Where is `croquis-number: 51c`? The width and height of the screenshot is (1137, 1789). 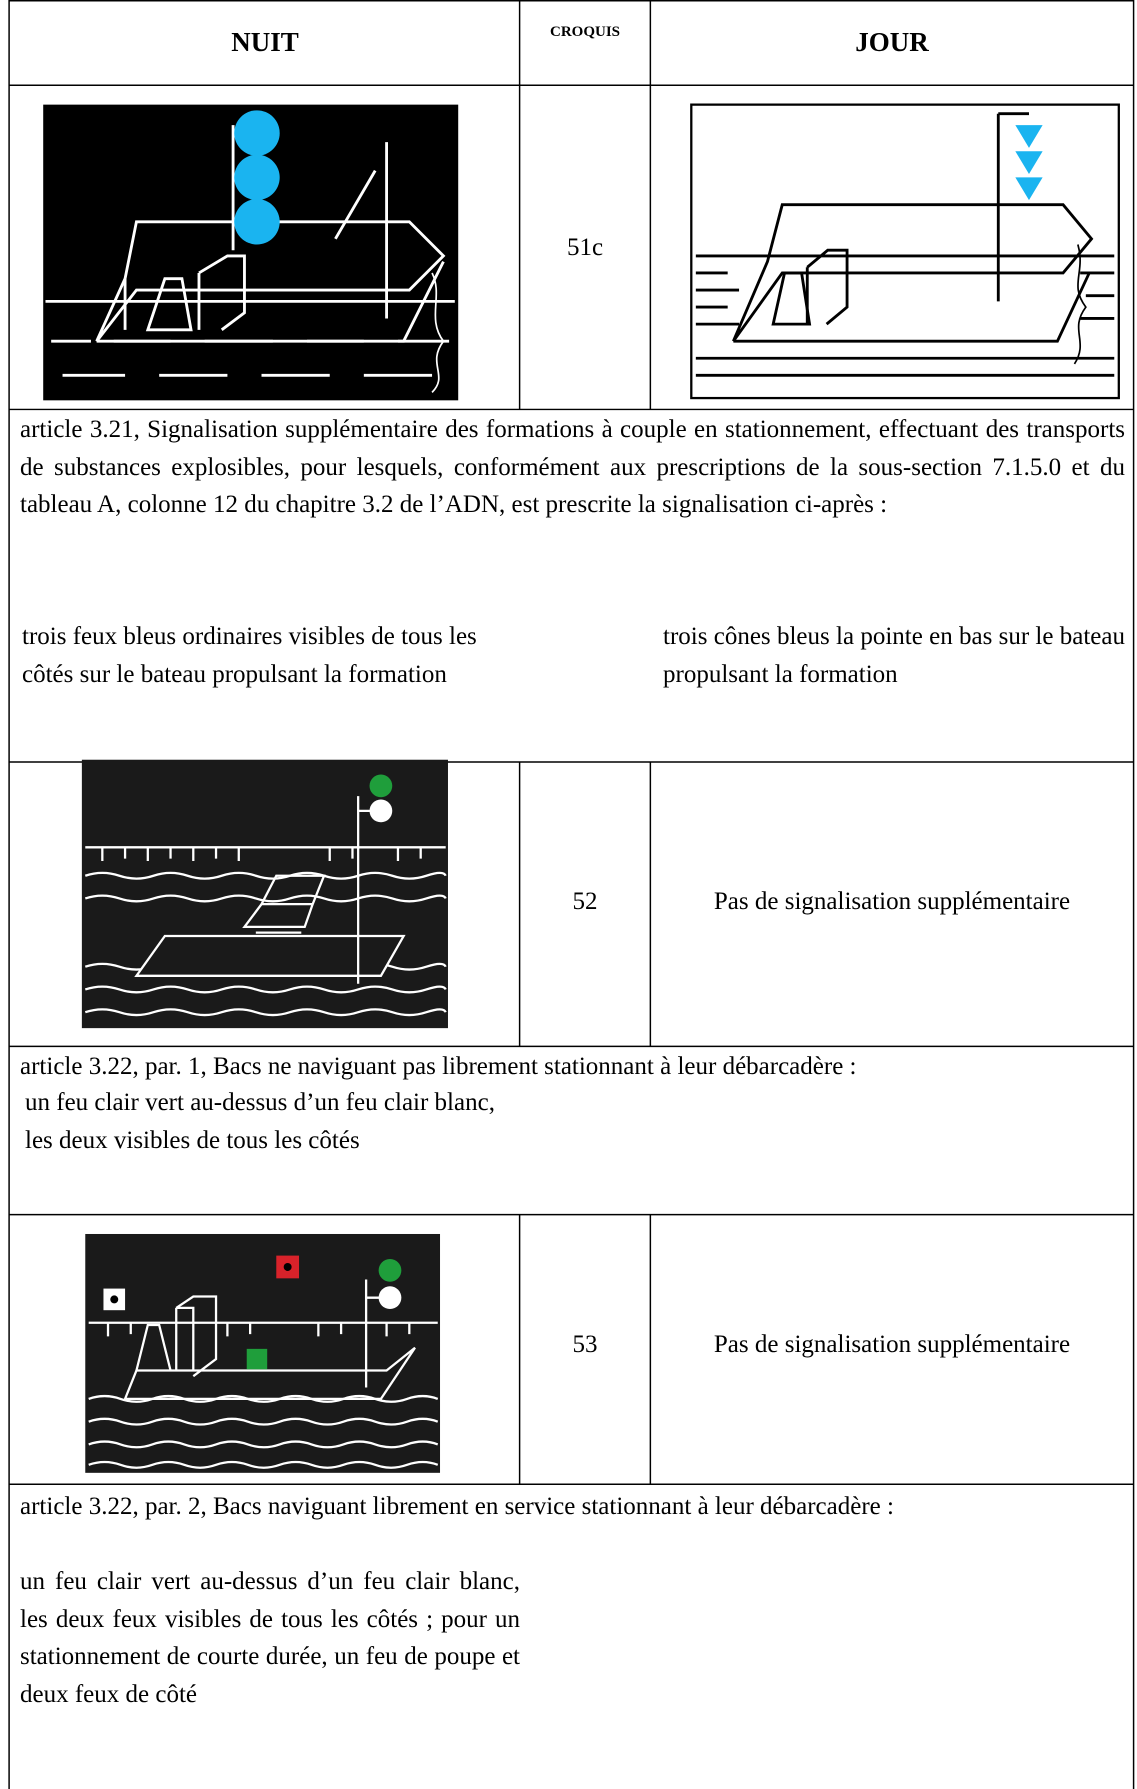 croquis-number: 51c is located at coordinates (585, 247).